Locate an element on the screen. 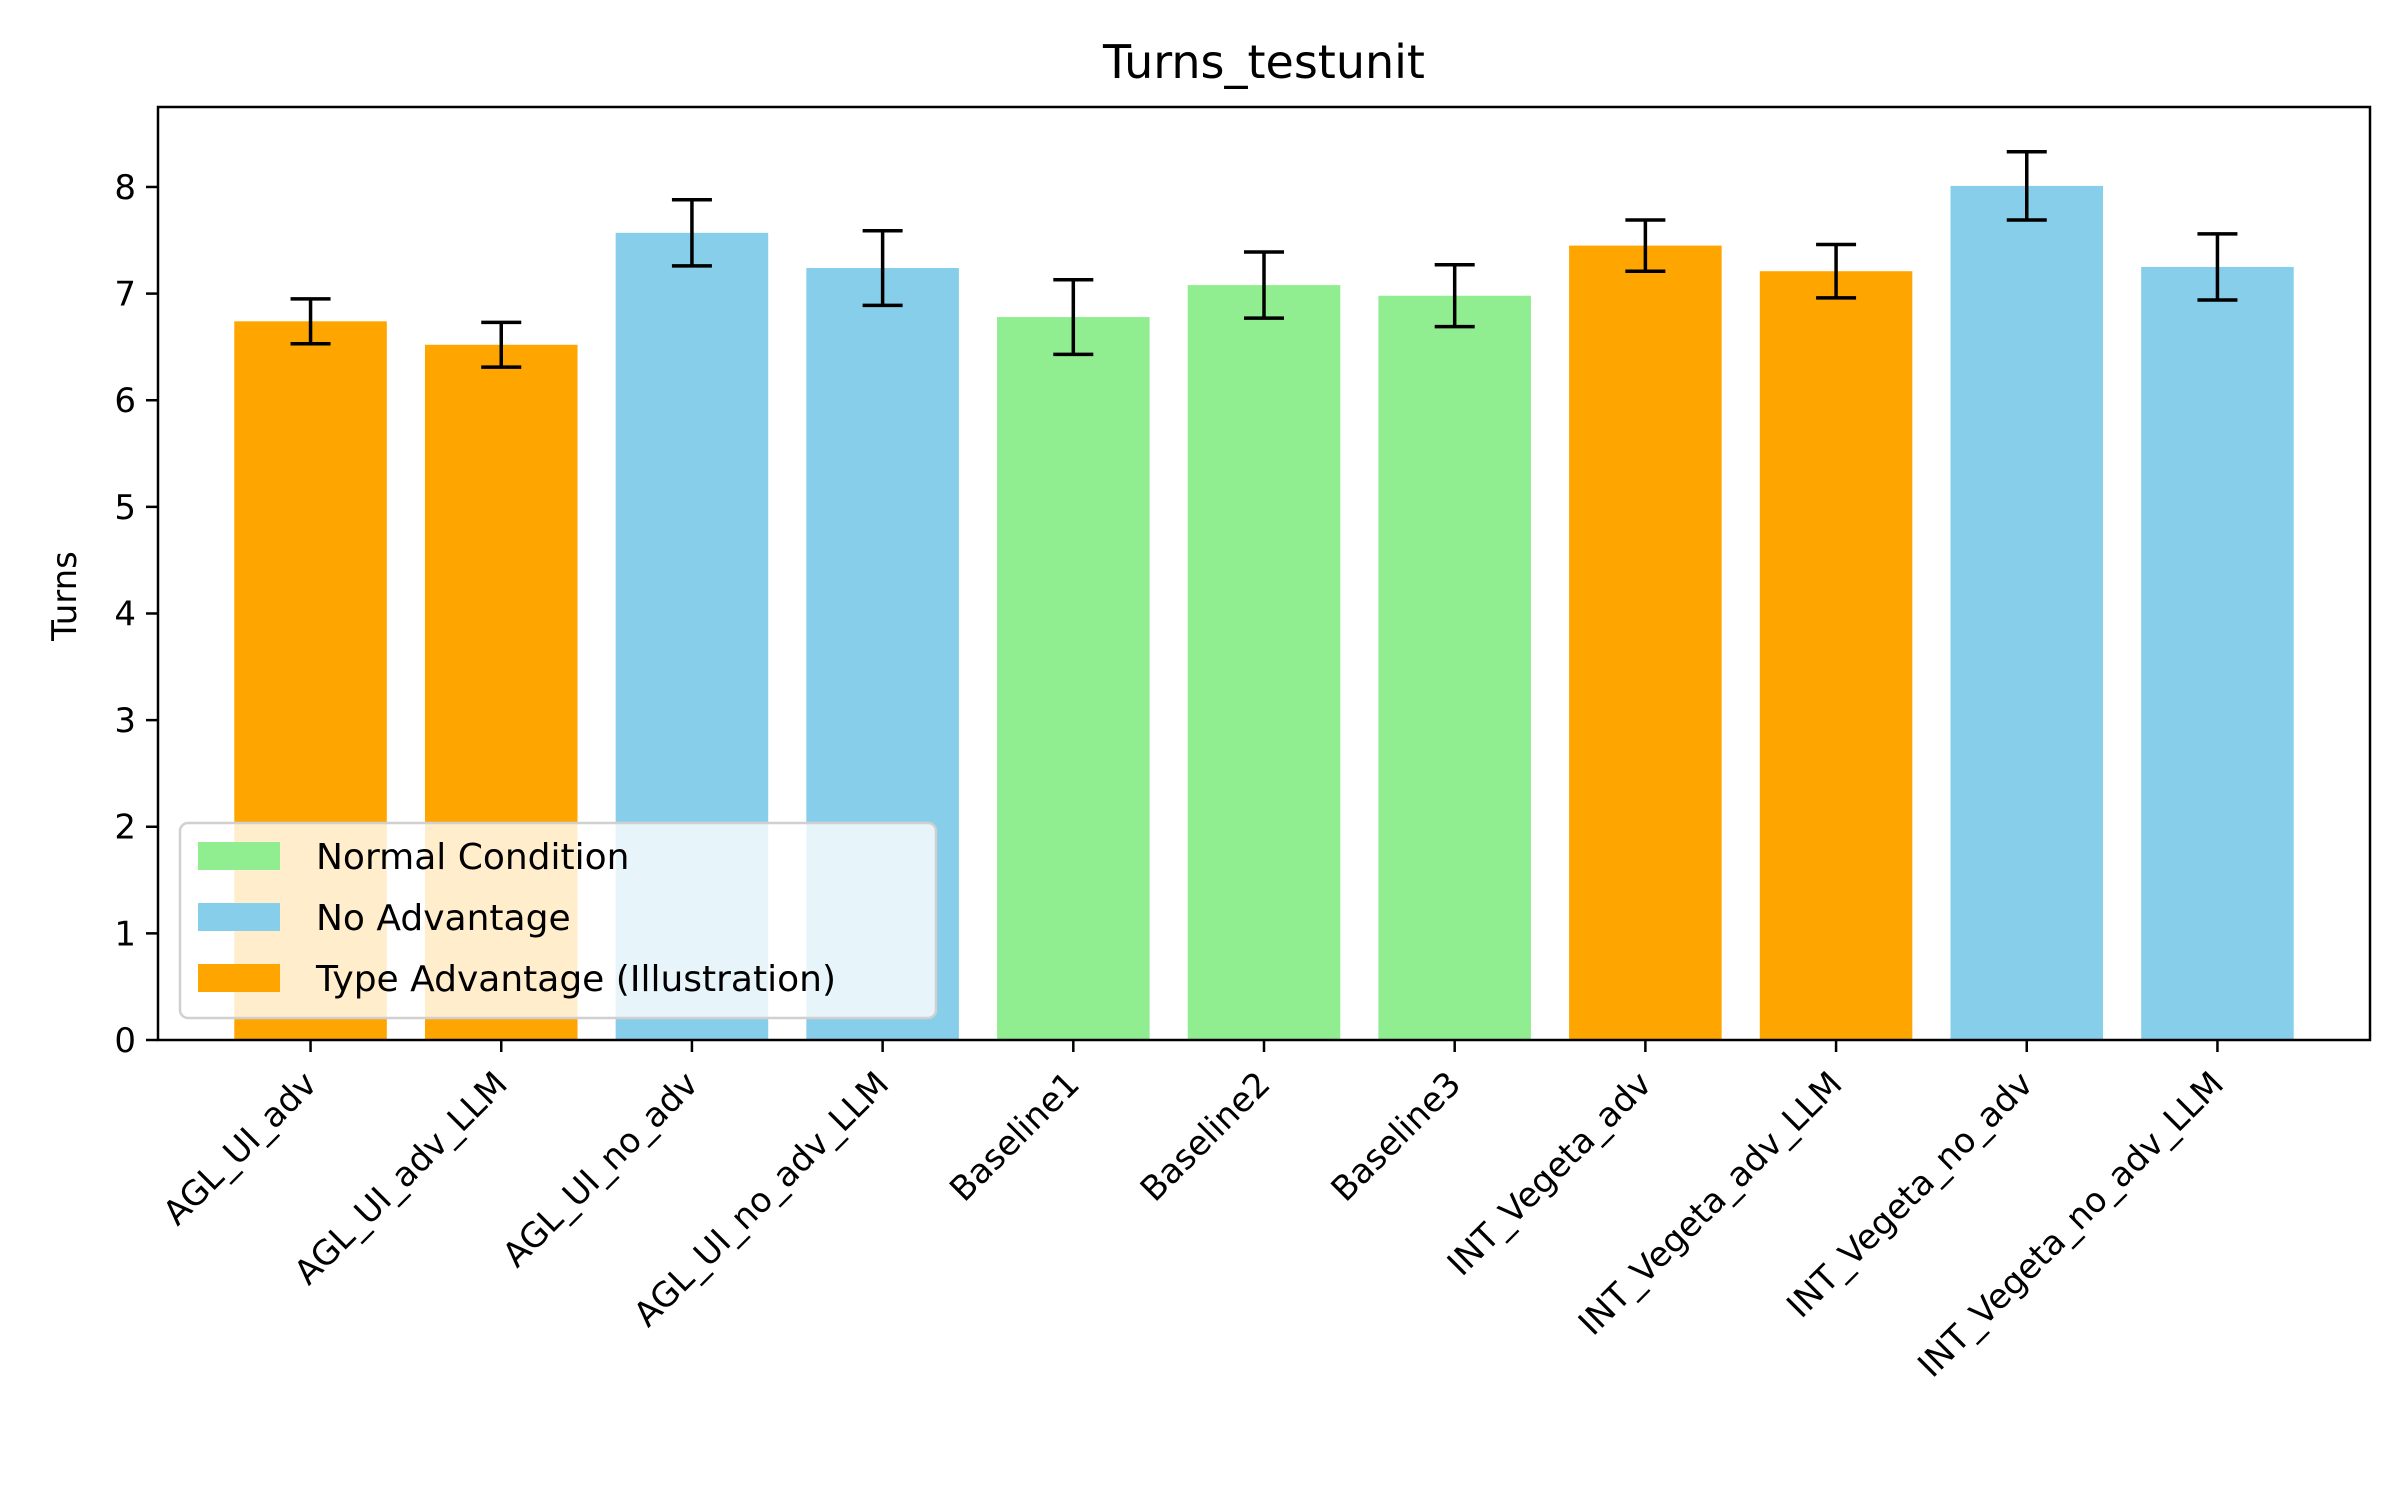 This screenshot has width=2400, height=1500. error-bar-baseline3 is located at coordinates (1454, 296).